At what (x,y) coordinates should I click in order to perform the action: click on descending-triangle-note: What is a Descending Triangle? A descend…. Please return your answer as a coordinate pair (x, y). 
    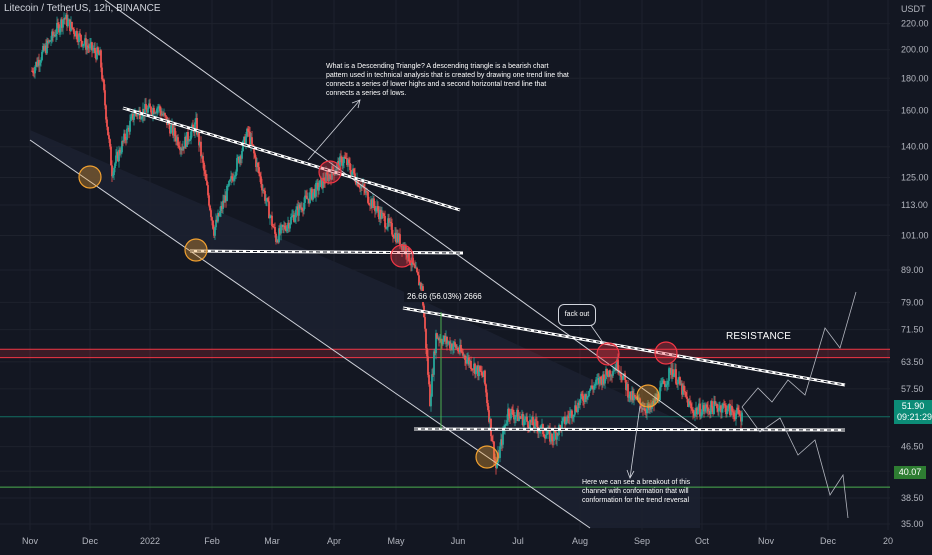
    Looking at the image, I should click on (447, 80).